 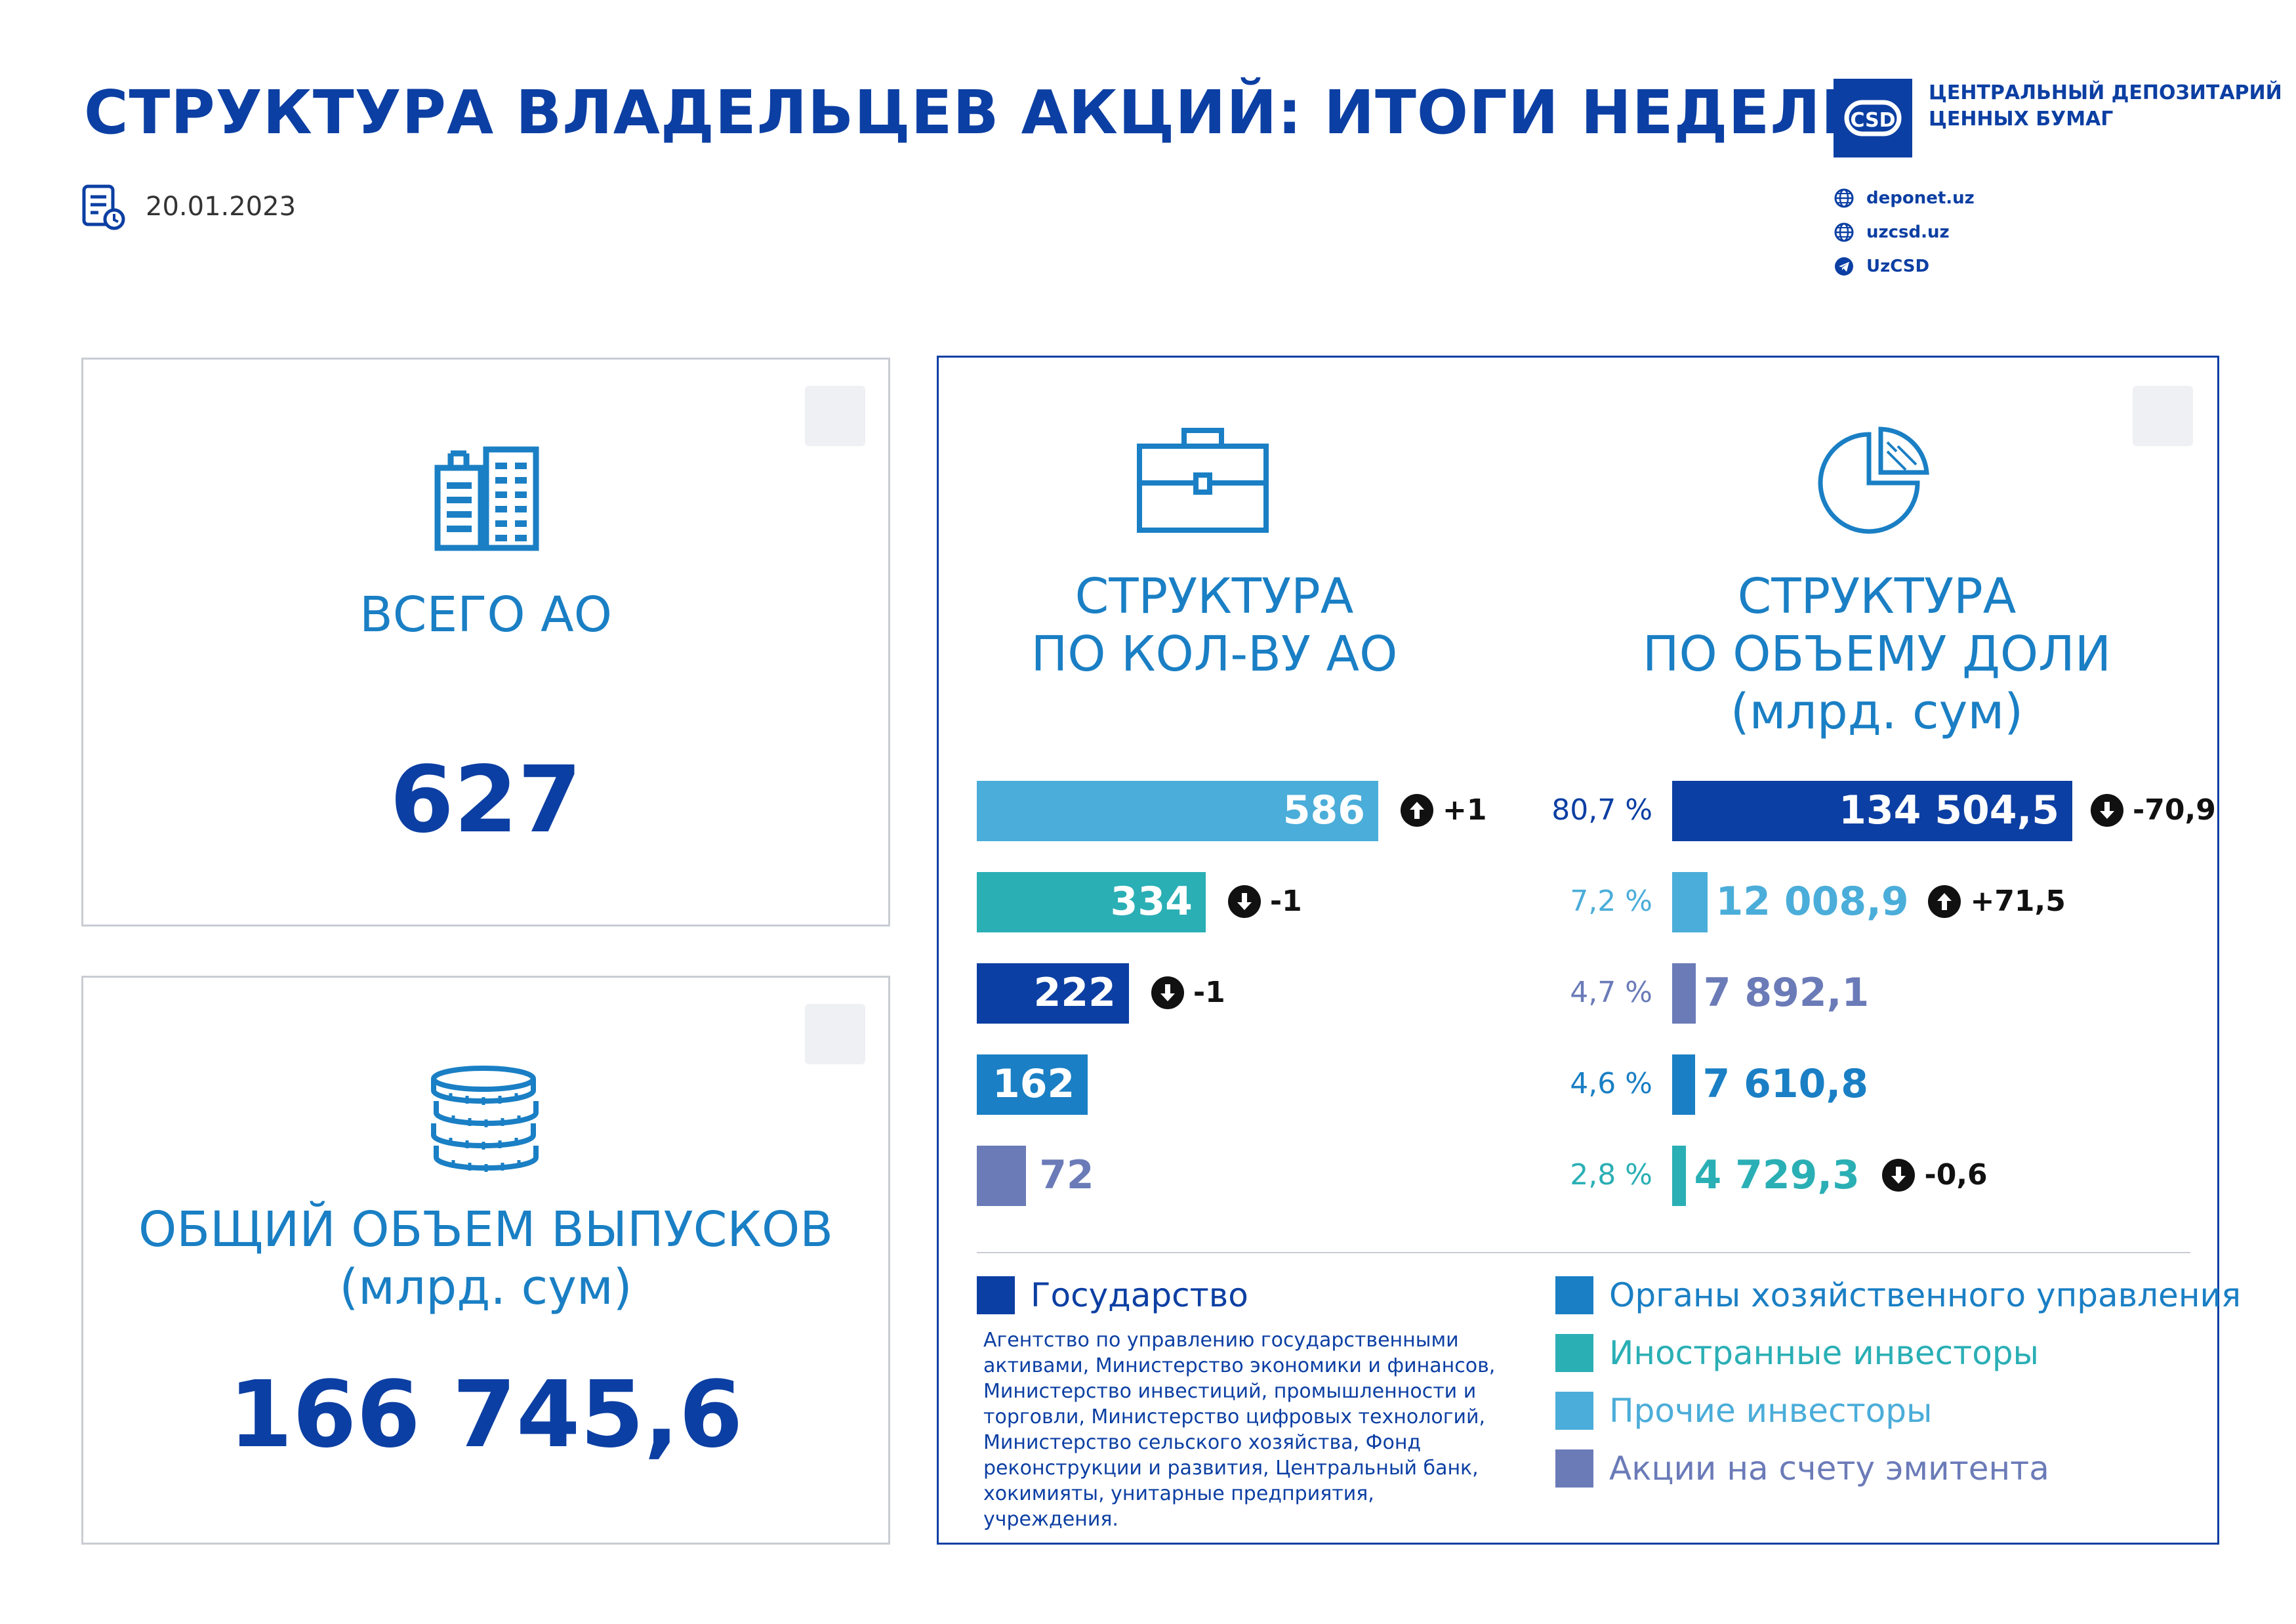 I want to click on total-volume-label: ОБЩИЙ ОБЪЕМ ВЫПУСКОВ (млрд. сум), so click(x=486, y=1258).